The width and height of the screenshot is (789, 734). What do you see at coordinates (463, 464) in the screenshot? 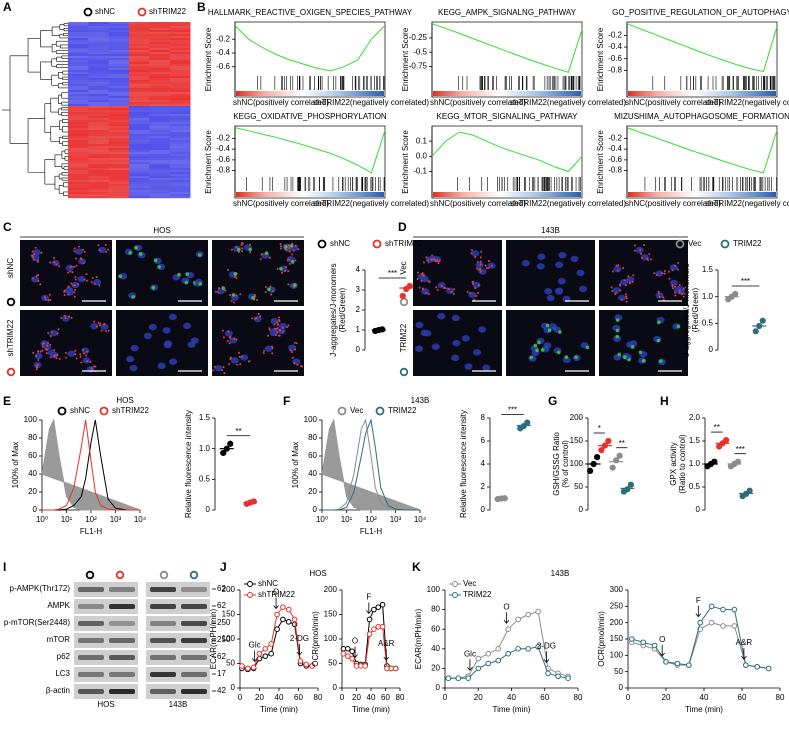
I see `y-axis-label: Relative fluorescence intensity` at bounding box center [463, 464].